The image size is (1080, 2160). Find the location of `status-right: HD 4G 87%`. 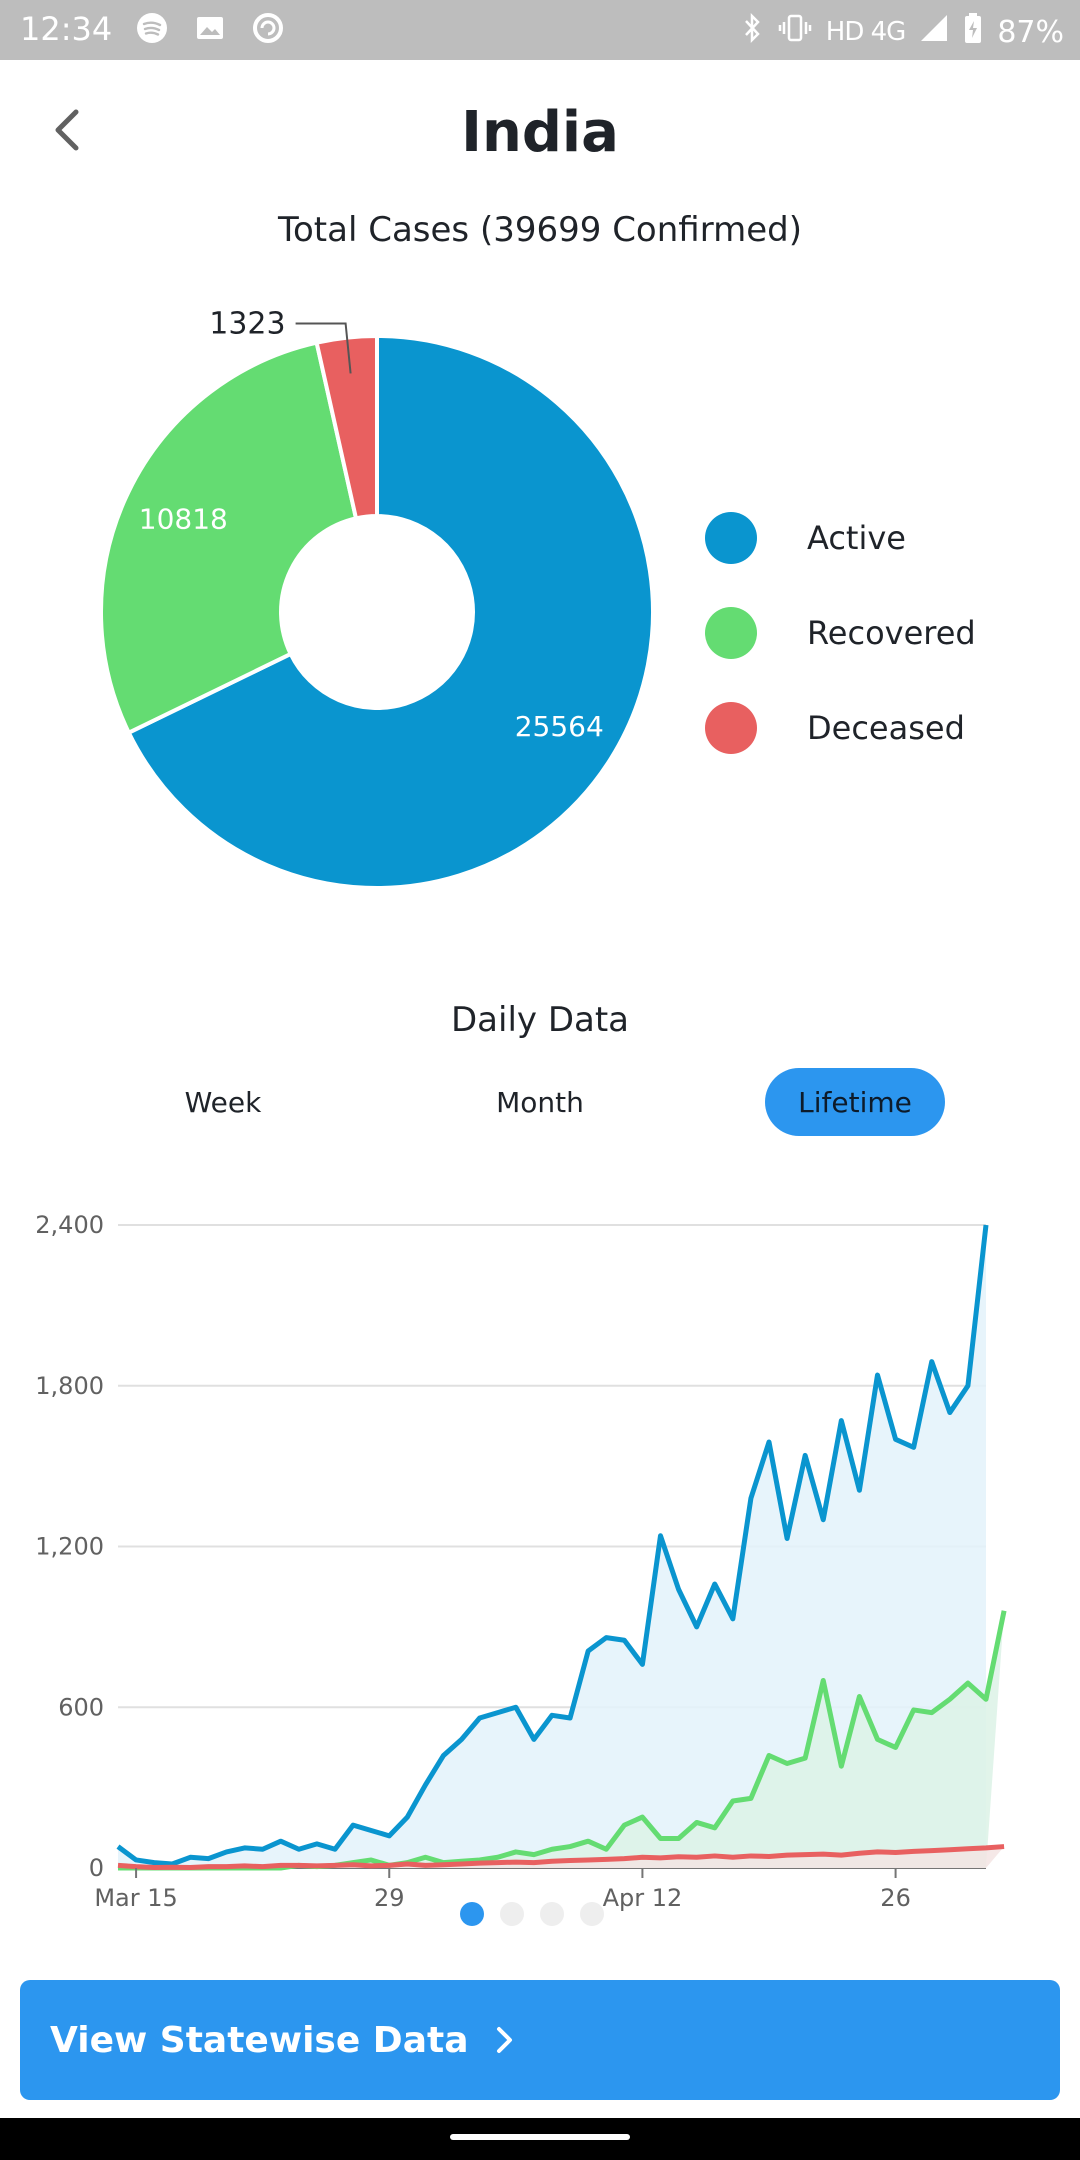

status-right: HD 4G 87% is located at coordinates (903, 32).